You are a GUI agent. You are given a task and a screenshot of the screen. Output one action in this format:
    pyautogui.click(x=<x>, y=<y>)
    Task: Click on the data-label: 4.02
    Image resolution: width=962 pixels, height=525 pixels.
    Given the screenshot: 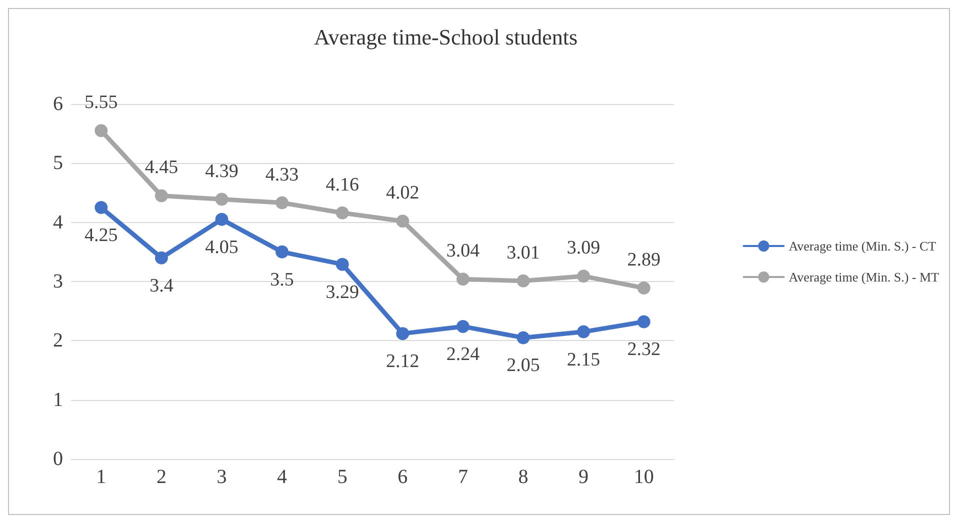 What is the action you would take?
    pyautogui.click(x=403, y=193)
    